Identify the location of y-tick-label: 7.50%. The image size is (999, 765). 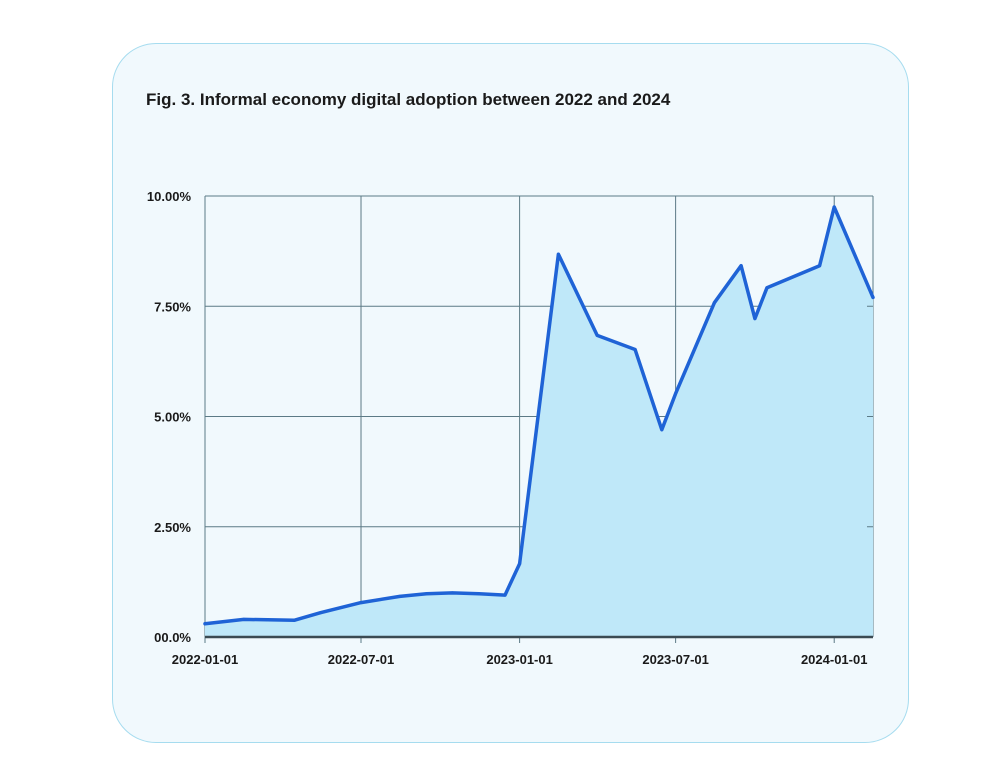
(172, 306).